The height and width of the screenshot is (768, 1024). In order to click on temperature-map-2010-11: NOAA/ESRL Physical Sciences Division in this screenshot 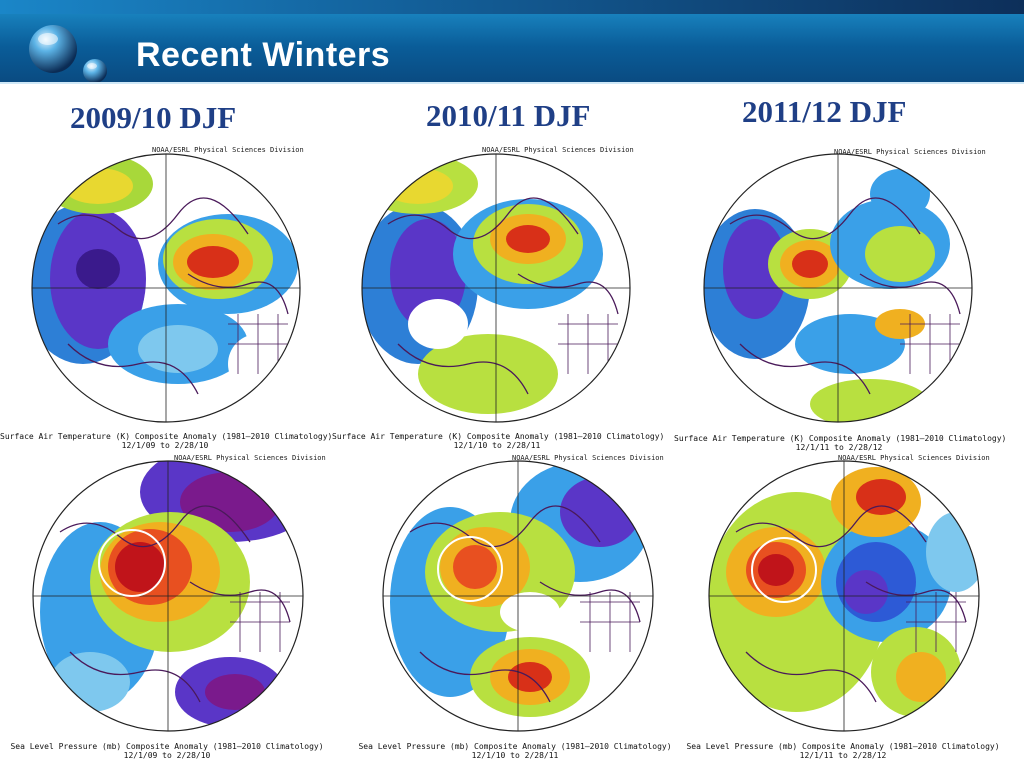, I will do `click(496, 285)`.